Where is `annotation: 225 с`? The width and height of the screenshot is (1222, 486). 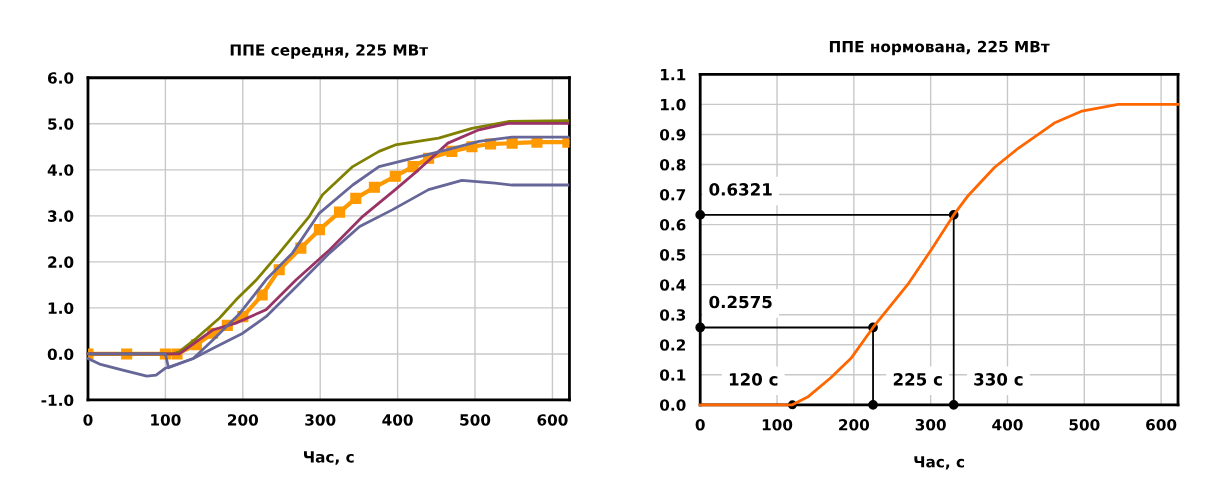
annotation: 225 с is located at coordinates (917, 379).